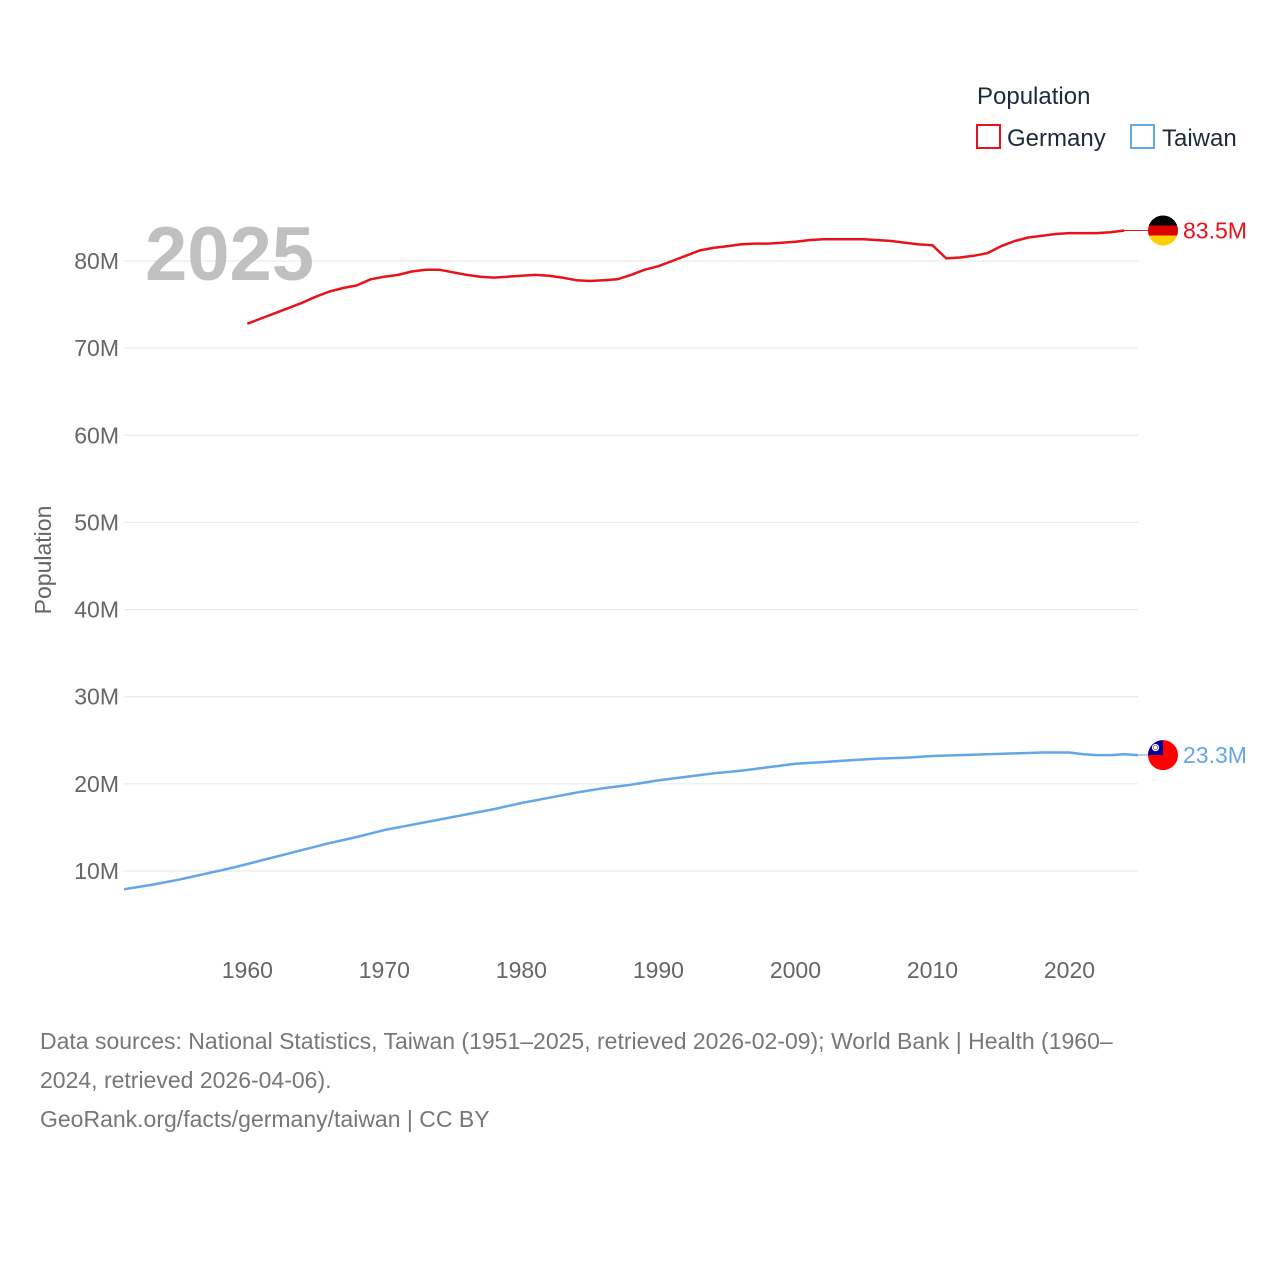 This screenshot has height=1280, width=1280. What do you see at coordinates (521, 970) in the screenshot?
I see `x-tick-label: 1980` at bounding box center [521, 970].